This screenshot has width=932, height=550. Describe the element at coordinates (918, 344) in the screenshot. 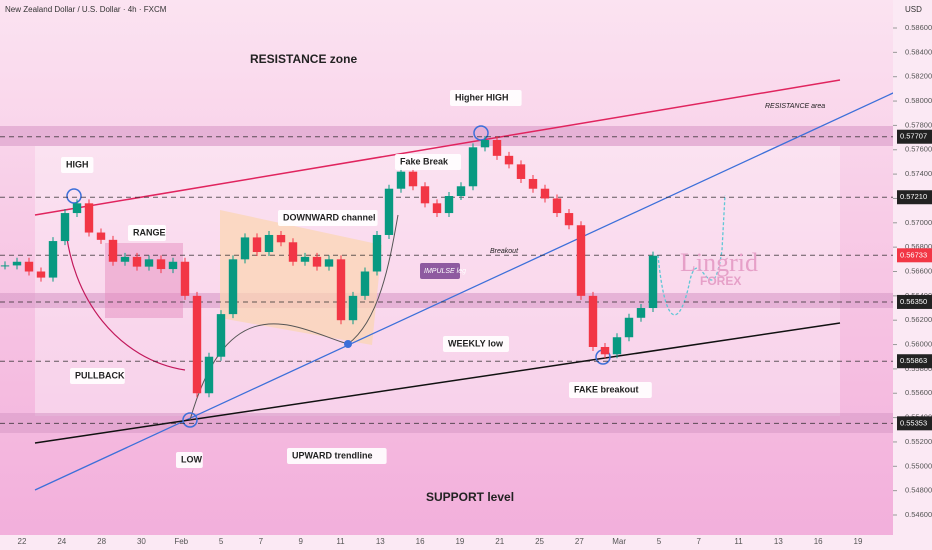

I see `y-tick-label: 0.56000` at that location.